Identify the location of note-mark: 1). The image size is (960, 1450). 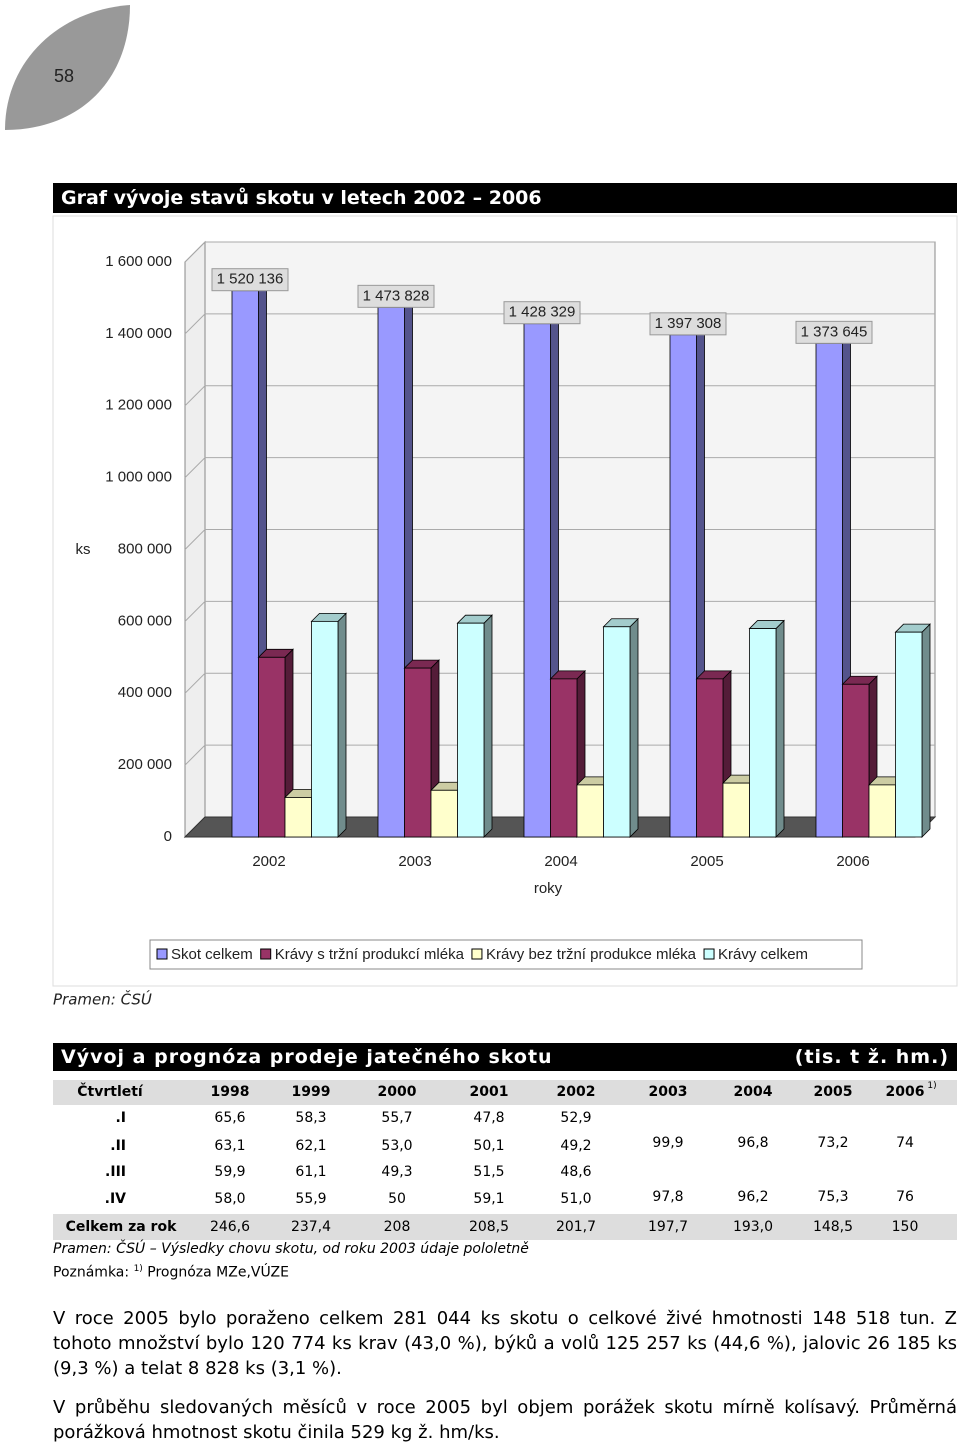
(138, 1269).